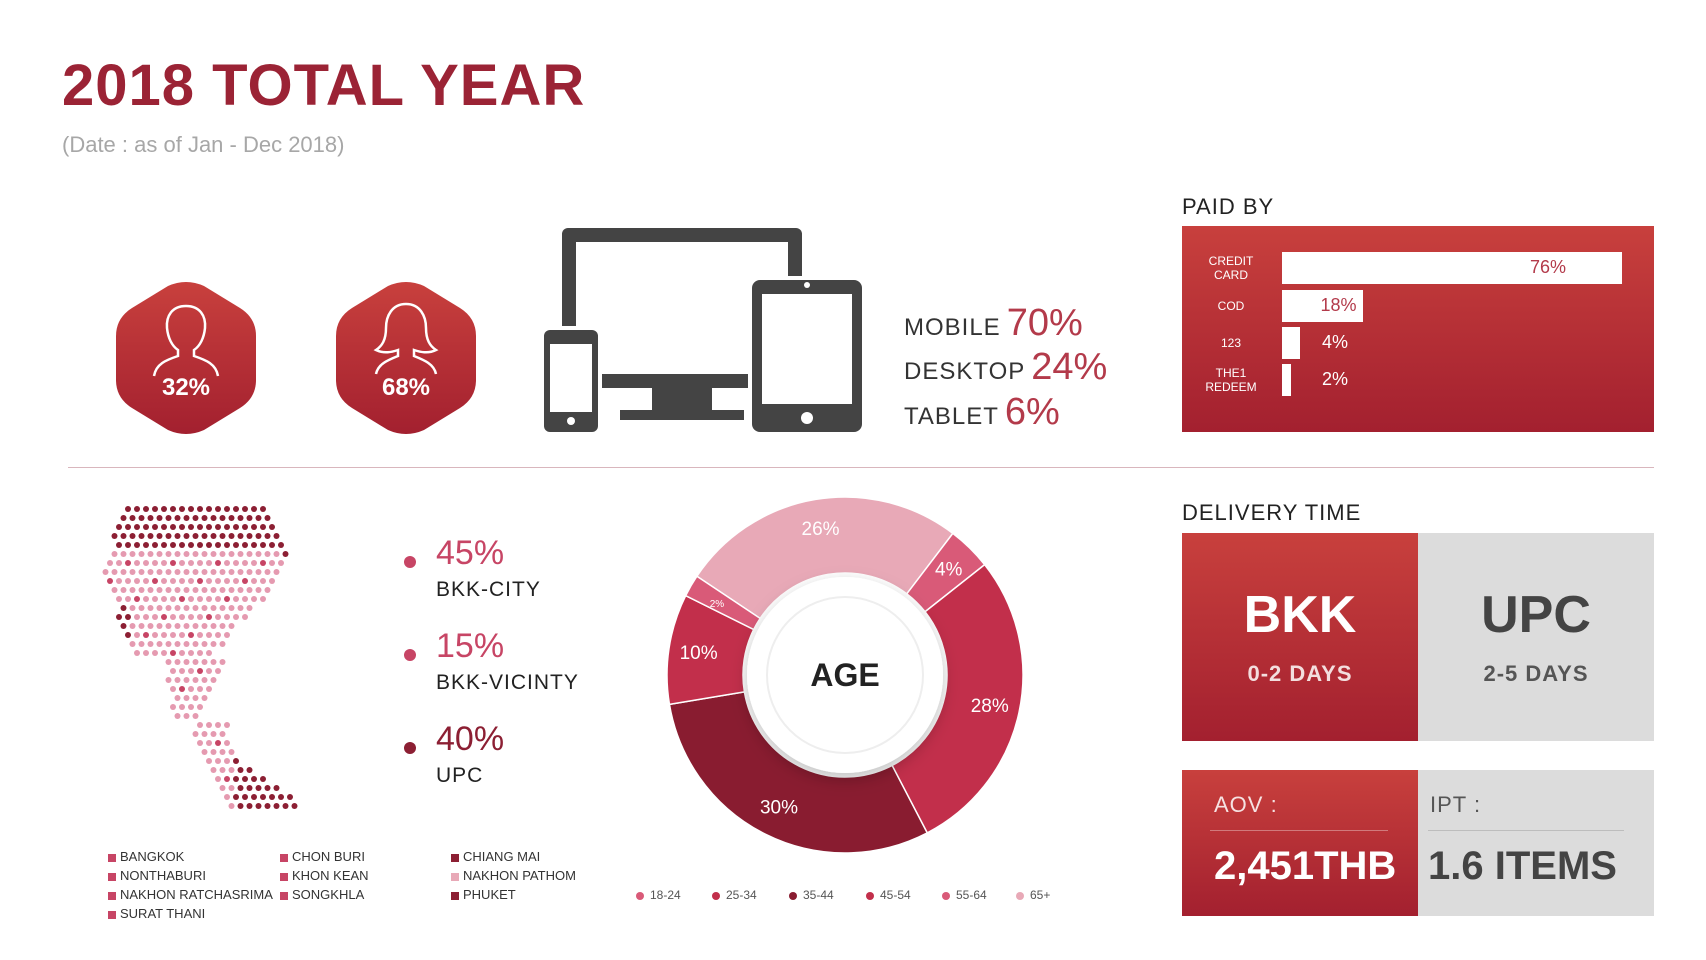  I want to click on device-tablet: TABLET 6%, so click(982, 412).